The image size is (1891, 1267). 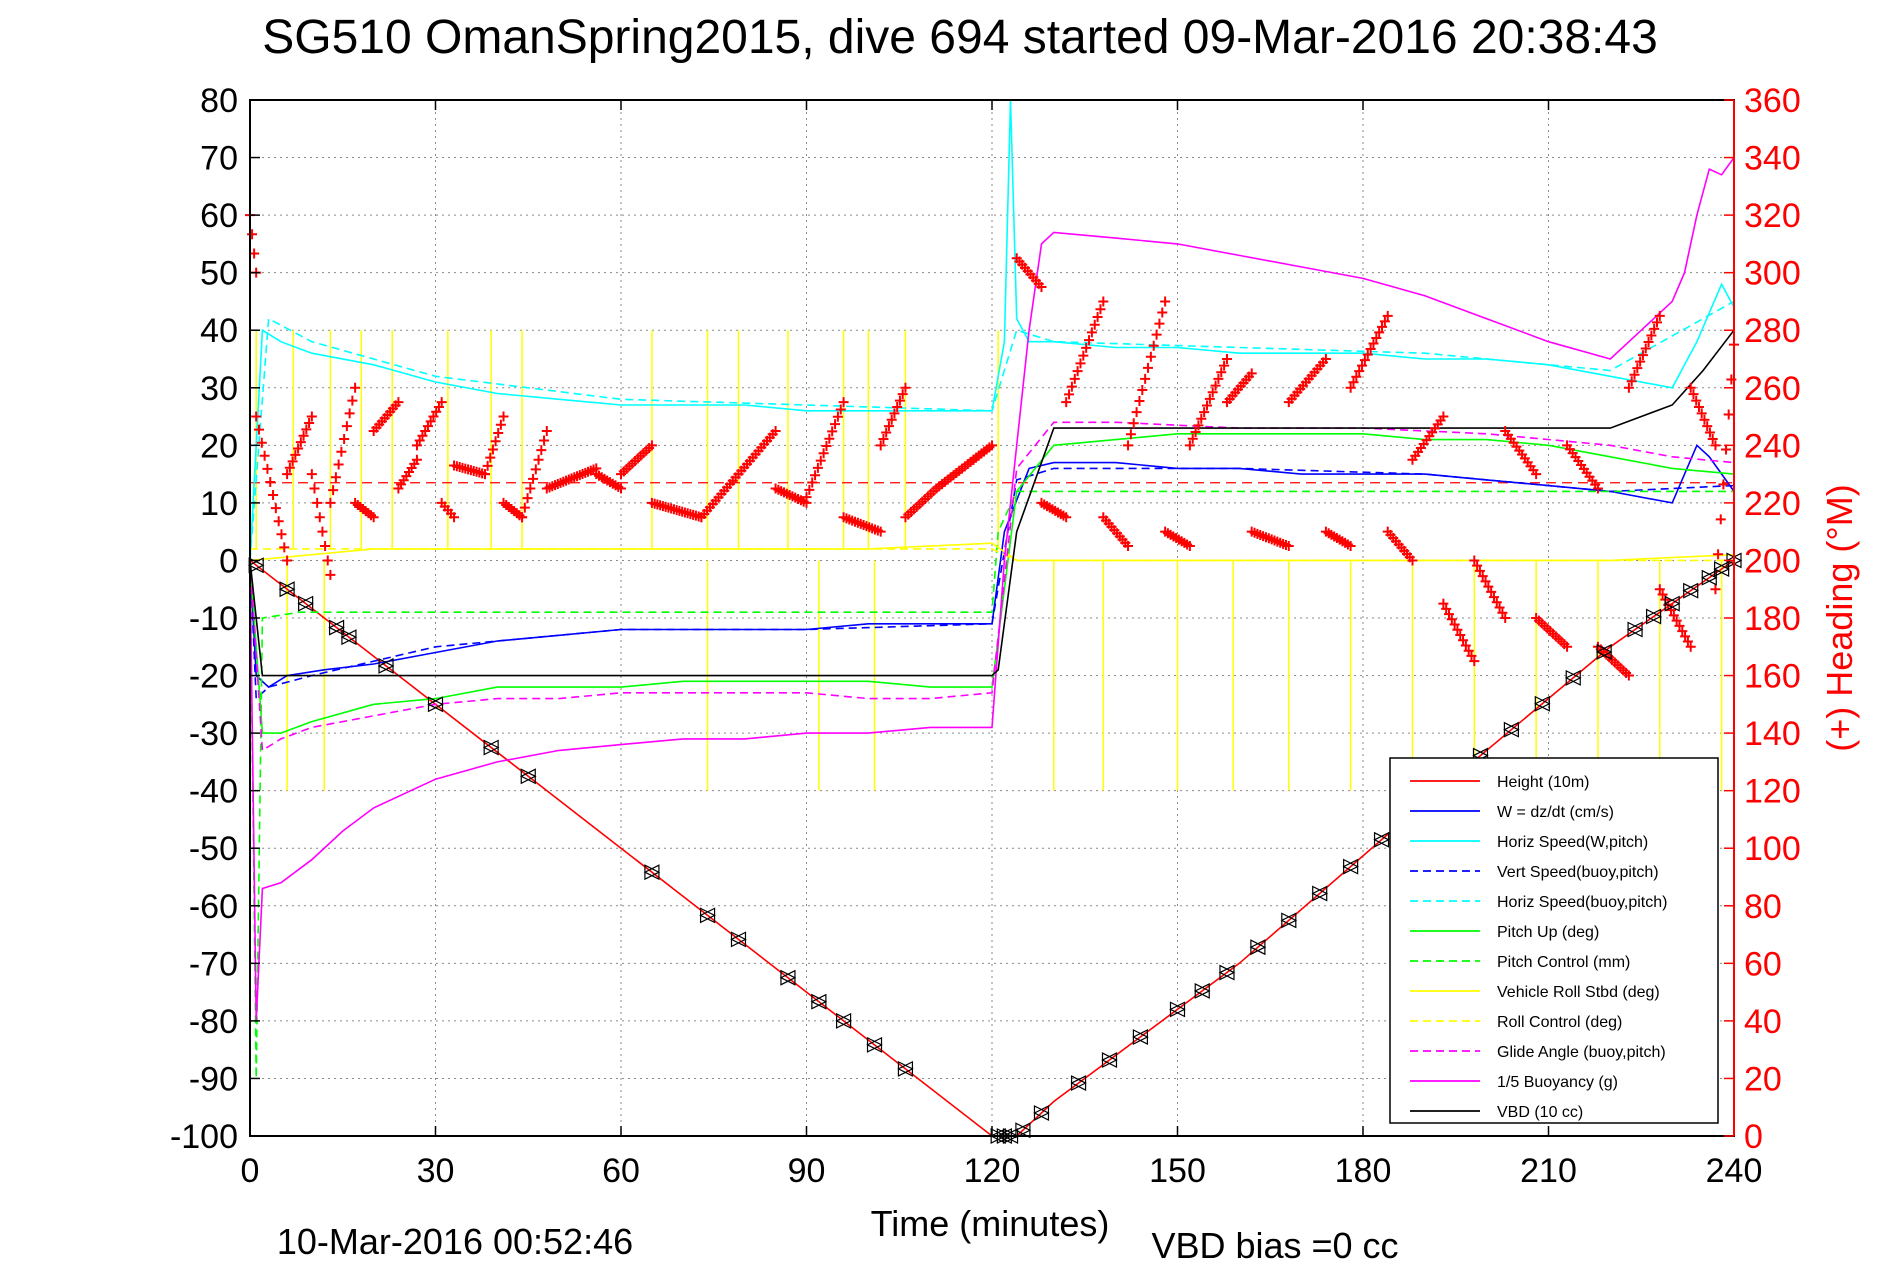 What do you see at coordinates (1753, 1137) in the screenshot?
I see `right-y-tick-label: 0` at bounding box center [1753, 1137].